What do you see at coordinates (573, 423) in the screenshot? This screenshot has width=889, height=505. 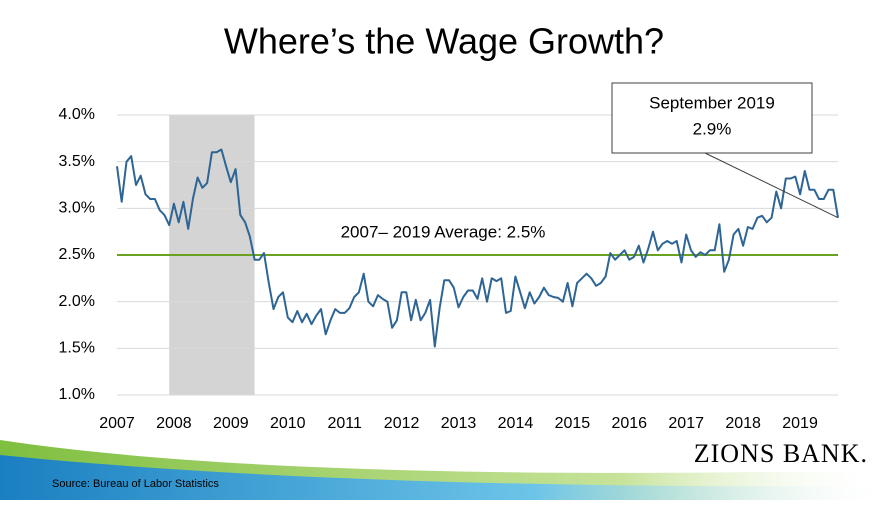 I see `x-tick-label: 2015` at bounding box center [573, 423].